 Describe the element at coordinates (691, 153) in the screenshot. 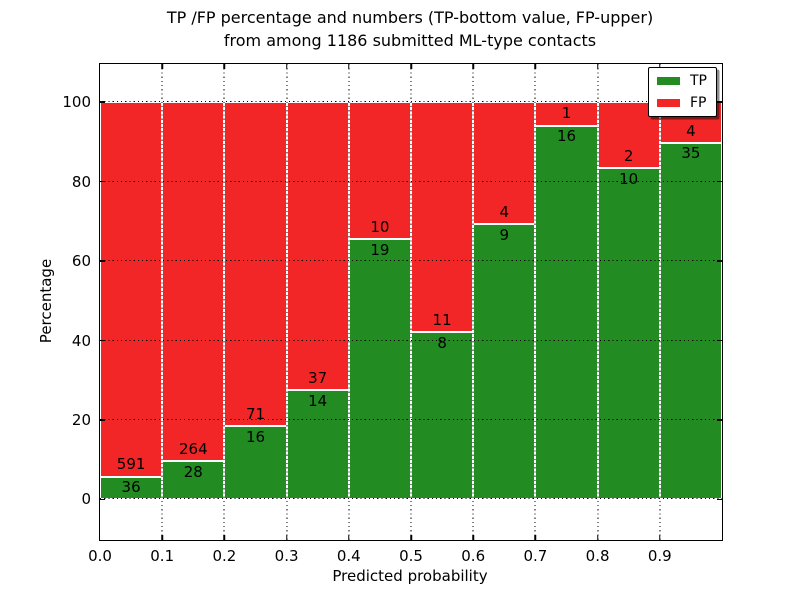

I see `tp-count-label: 35` at that location.